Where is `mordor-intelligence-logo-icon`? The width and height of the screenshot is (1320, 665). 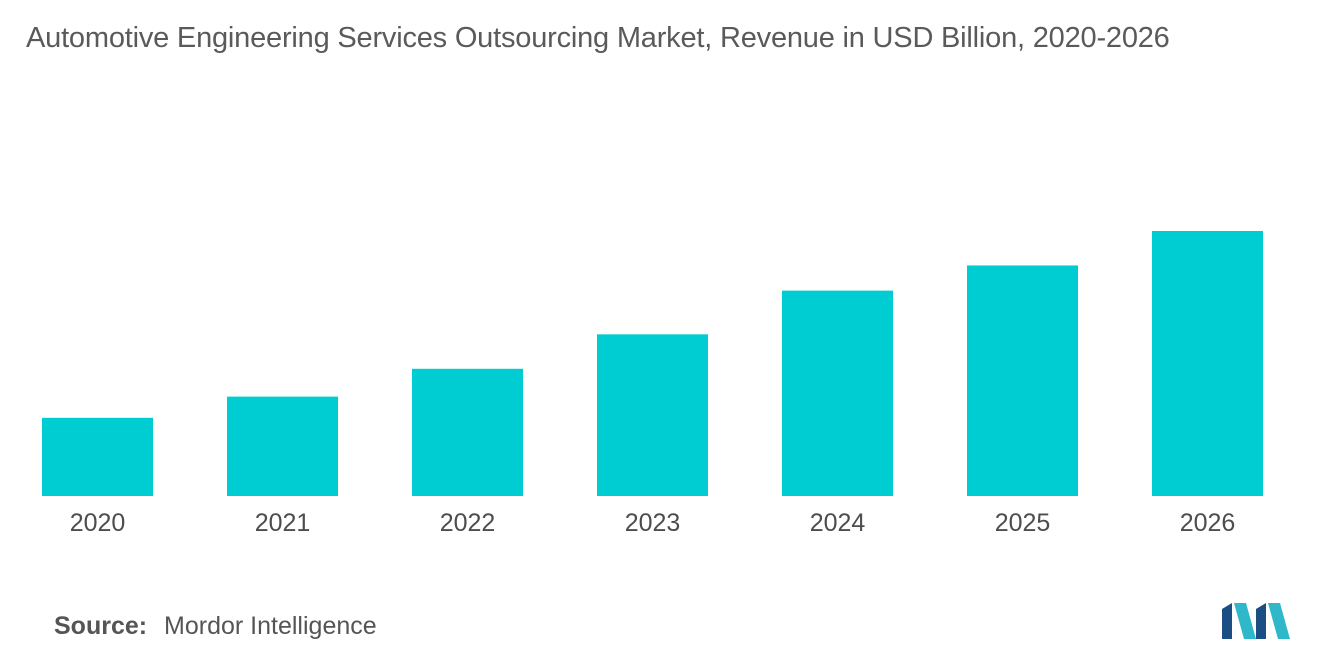 mordor-intelligence-logo-icon is located at coordinates (1256, 621).